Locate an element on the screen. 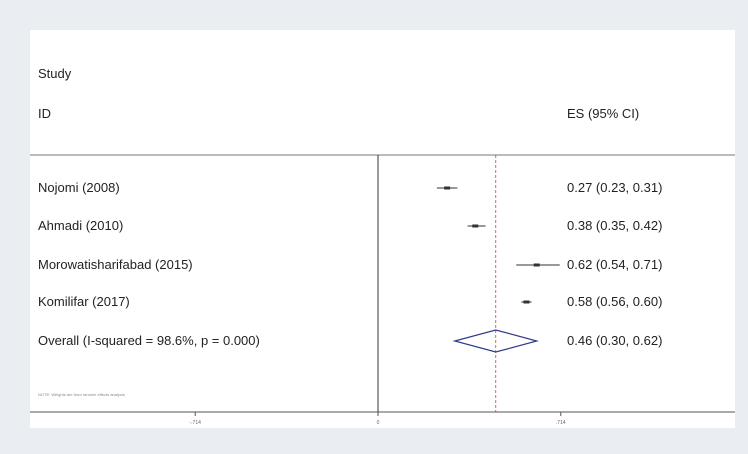 The image size is (748, 454). overall-label: Overall (I-squared = 98.6%, p = 0.000) is located at coordinates (149, 340).